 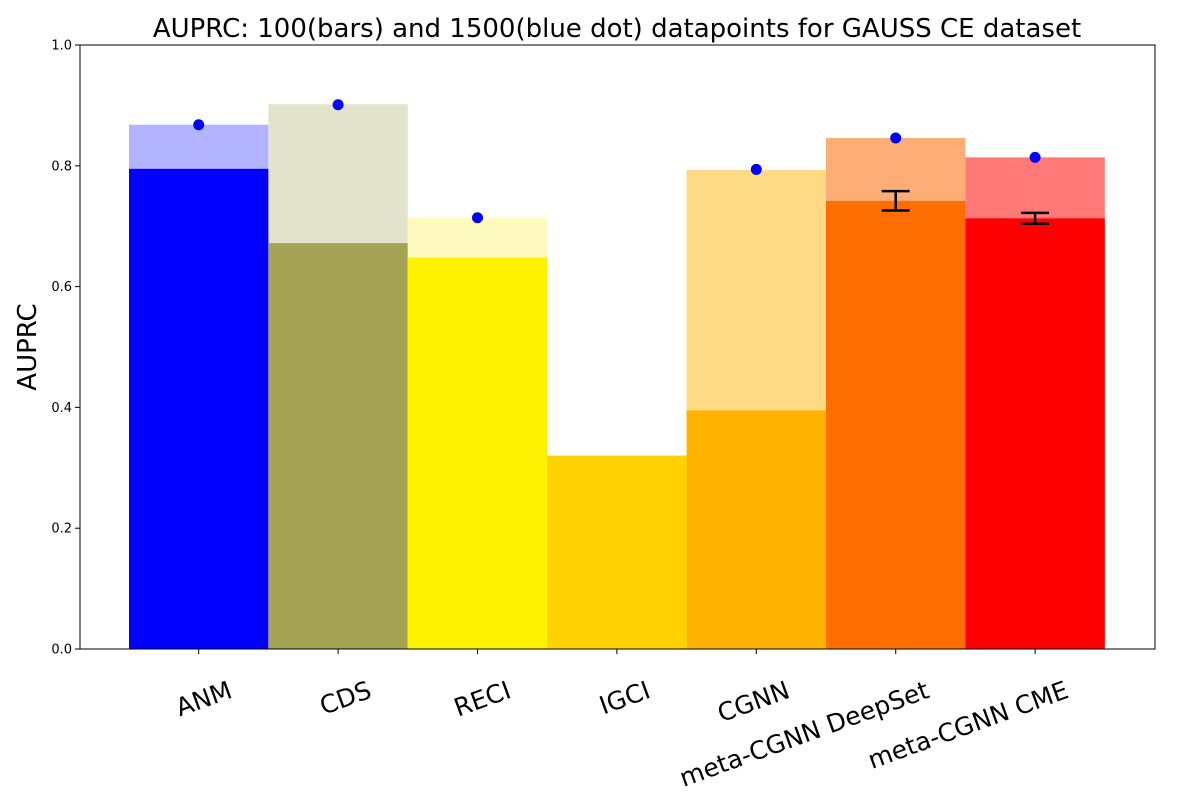 I want to click on y-tick-label: 0.2, so click(x=61, y=529).